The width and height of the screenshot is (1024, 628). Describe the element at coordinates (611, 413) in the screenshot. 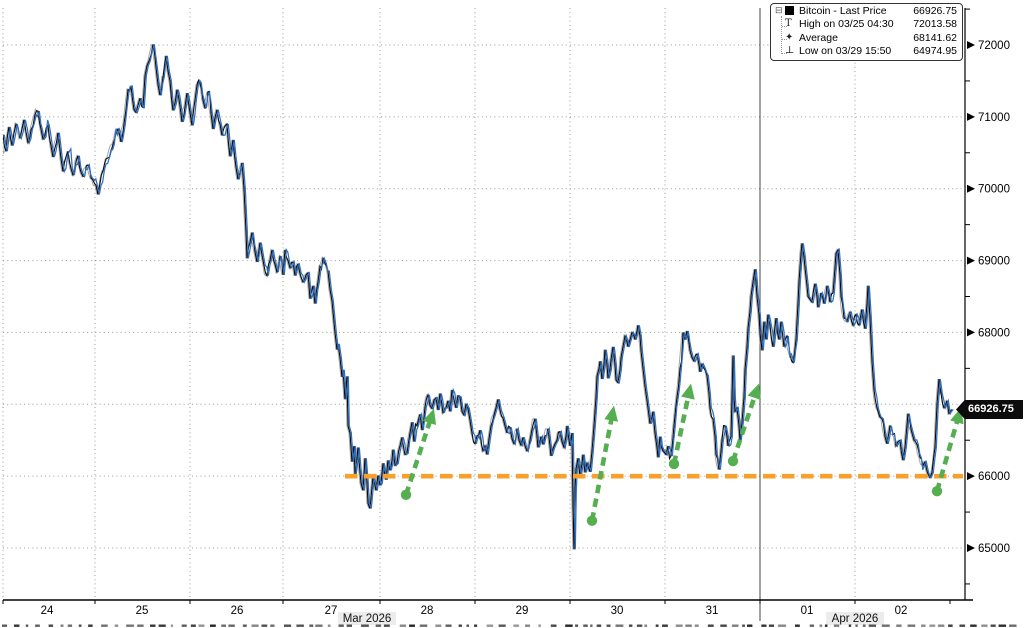

I see `up-arrow-head-icon` at that location.